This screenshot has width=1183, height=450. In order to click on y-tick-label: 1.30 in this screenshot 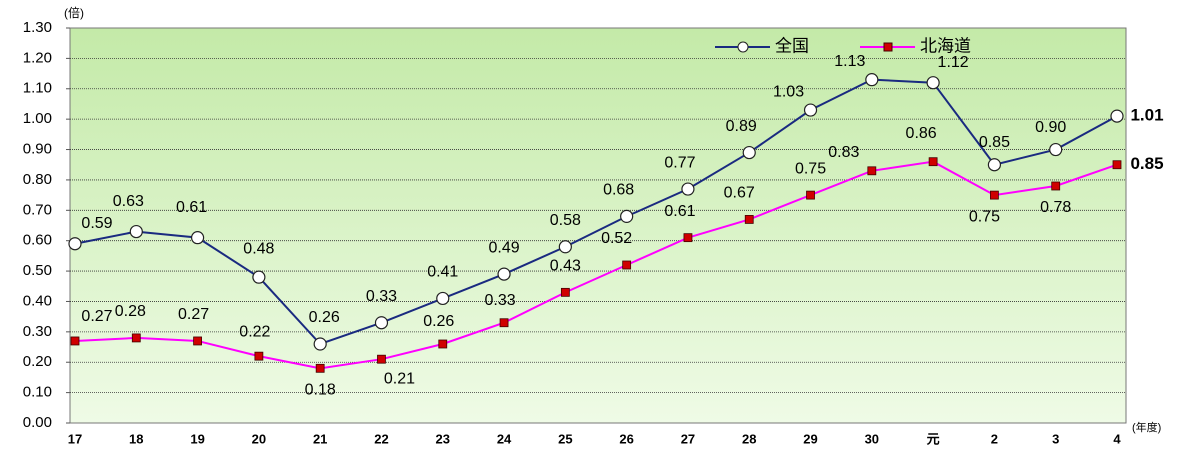, I will do `click(37, 27)`.